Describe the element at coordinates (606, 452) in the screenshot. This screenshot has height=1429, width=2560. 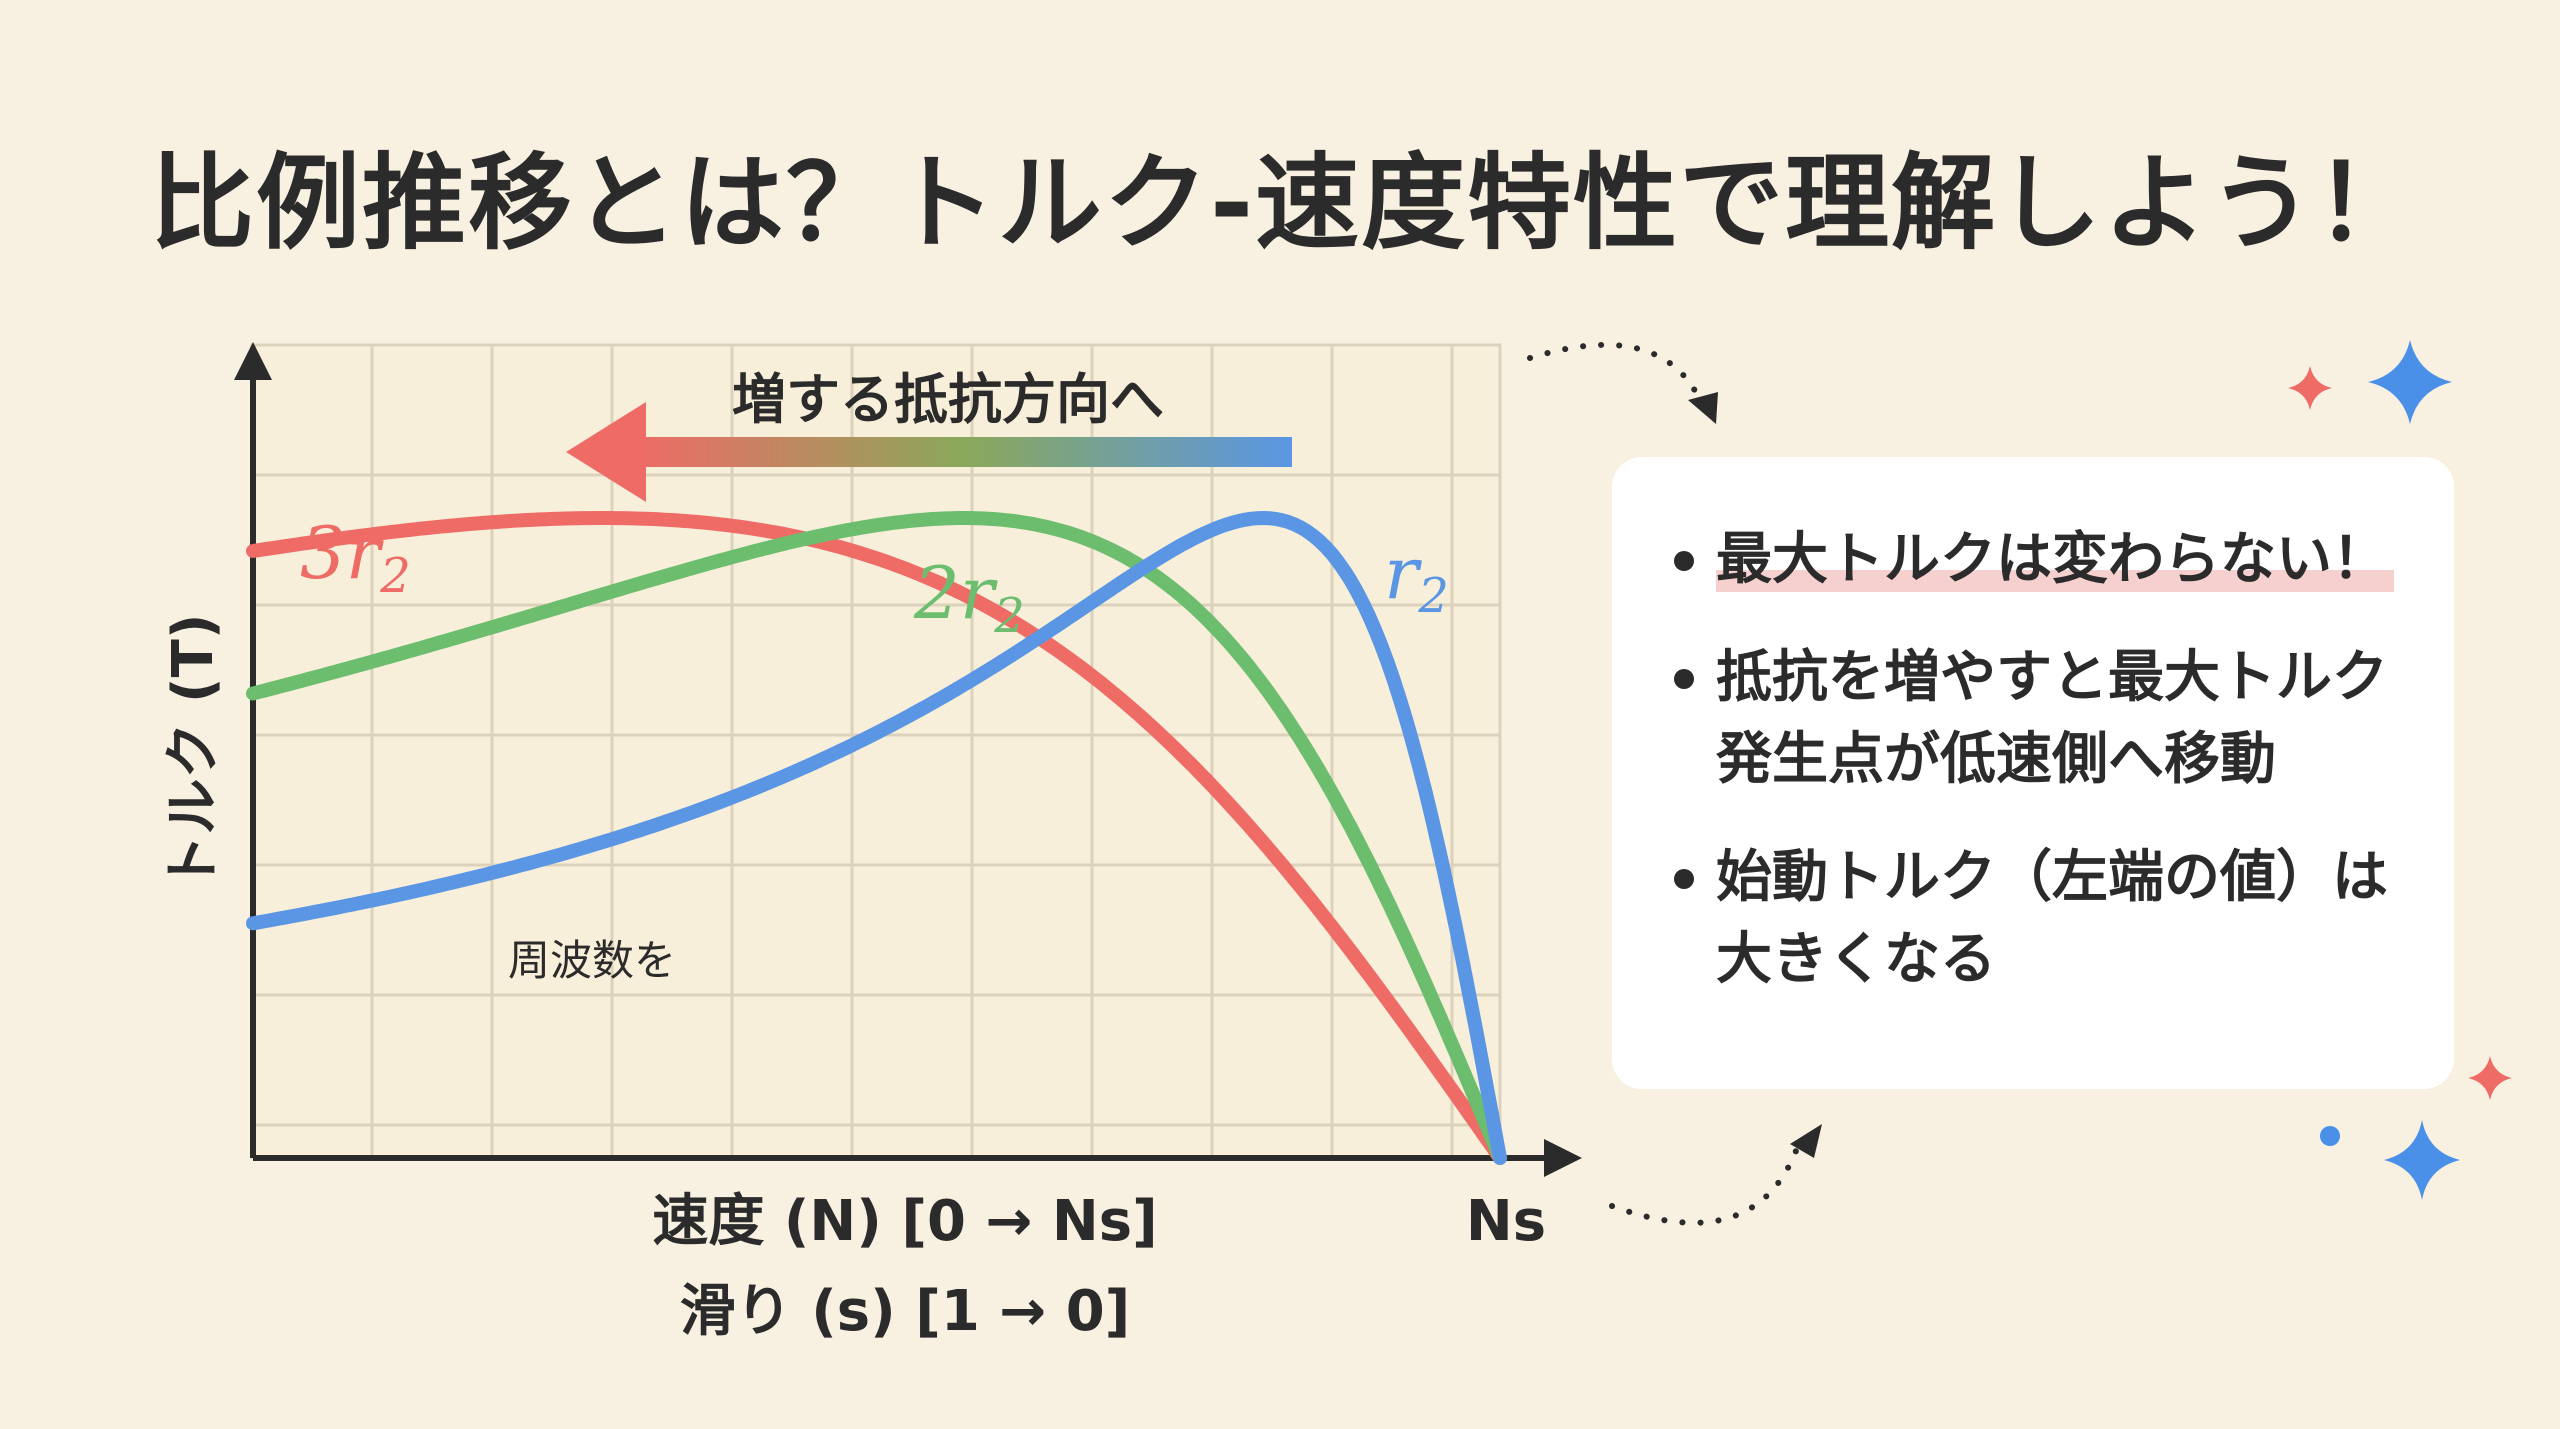
I see `resistance-arrowhead` at that location.